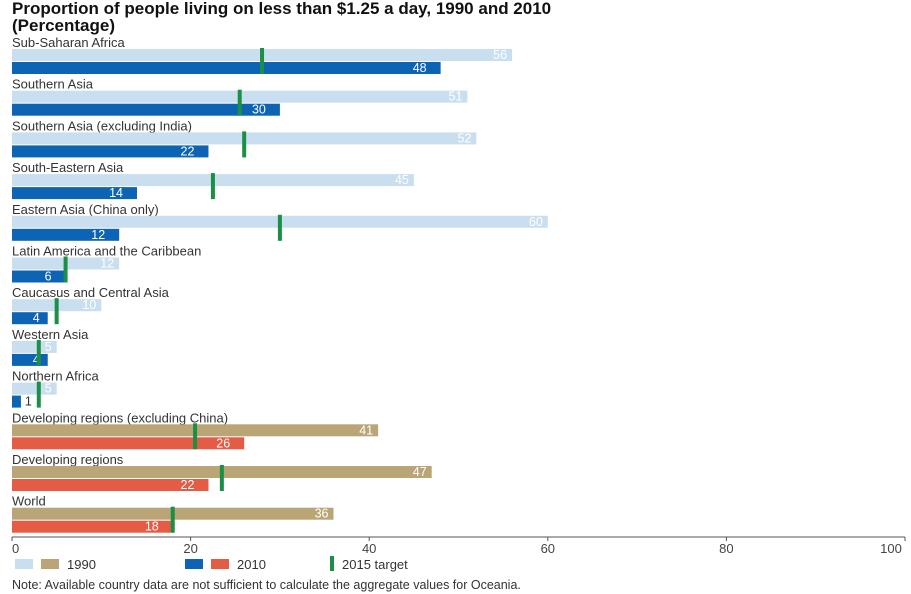 The height and width of the screenshot is (594, 911). Describe the element at coordinates (891, 548) in the screenshot. I see `x-tick-label-5: 100` at that location.